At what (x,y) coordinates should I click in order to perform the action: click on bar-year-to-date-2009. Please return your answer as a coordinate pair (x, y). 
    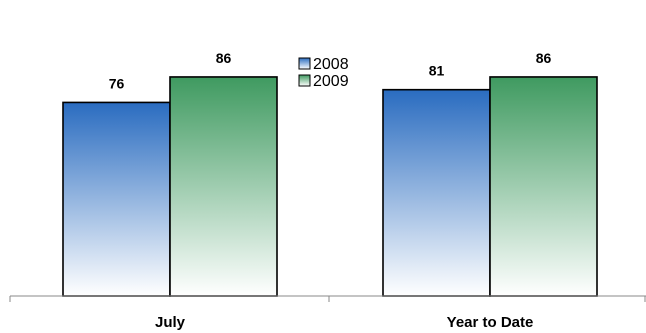
    Looking at the image, I should click on (543, 186).